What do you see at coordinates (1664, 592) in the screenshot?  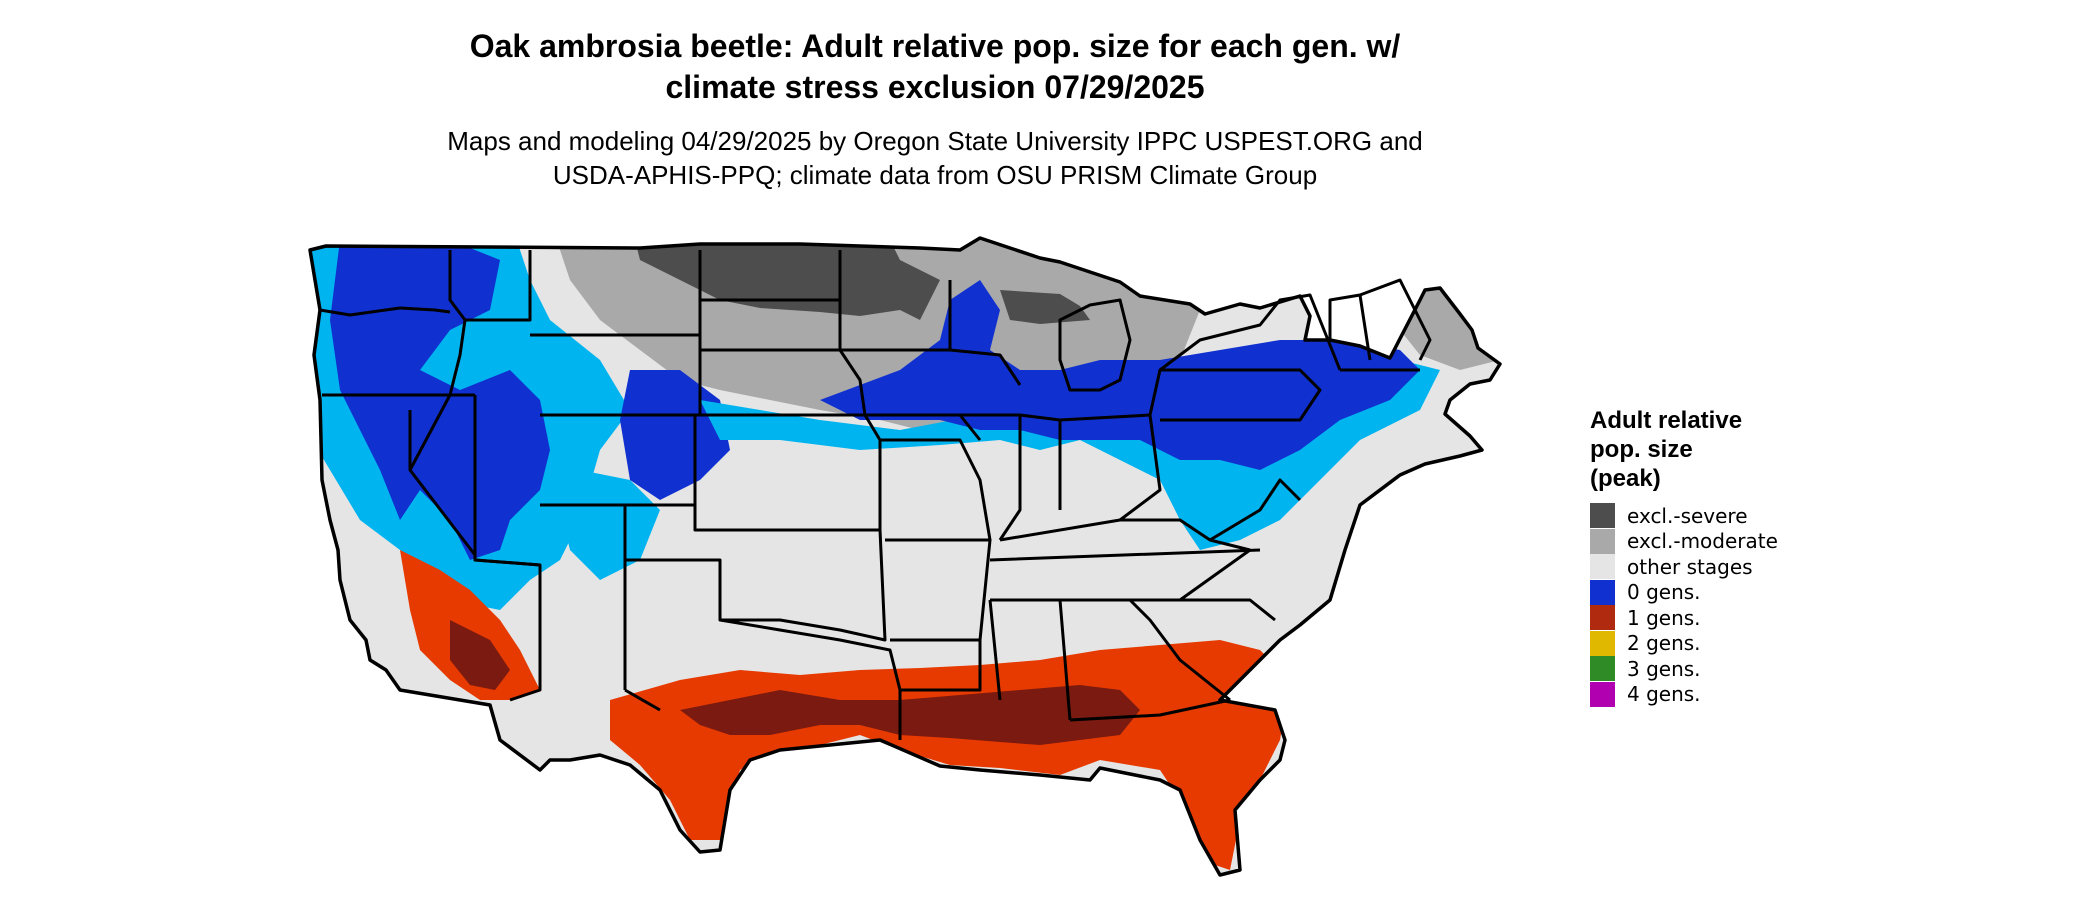 I see `legend-label: 0 gens.` at bounding box center [1664, 592].